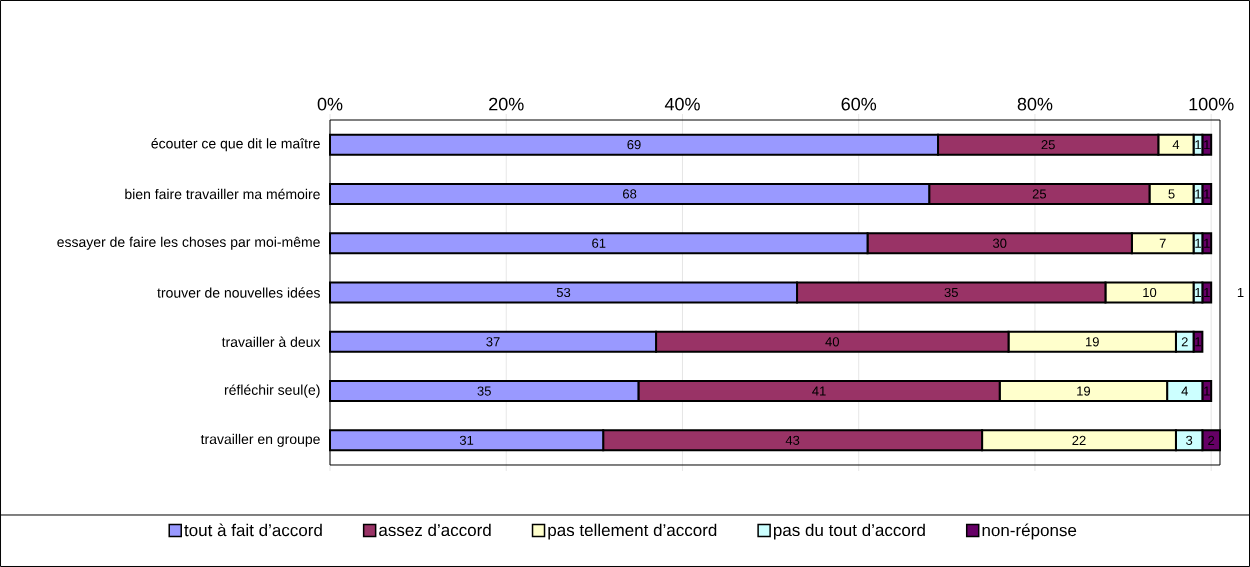 This screenshot has width=1250, height=567. I want to click on legend-label: assez d’accord, so click(435, 530).